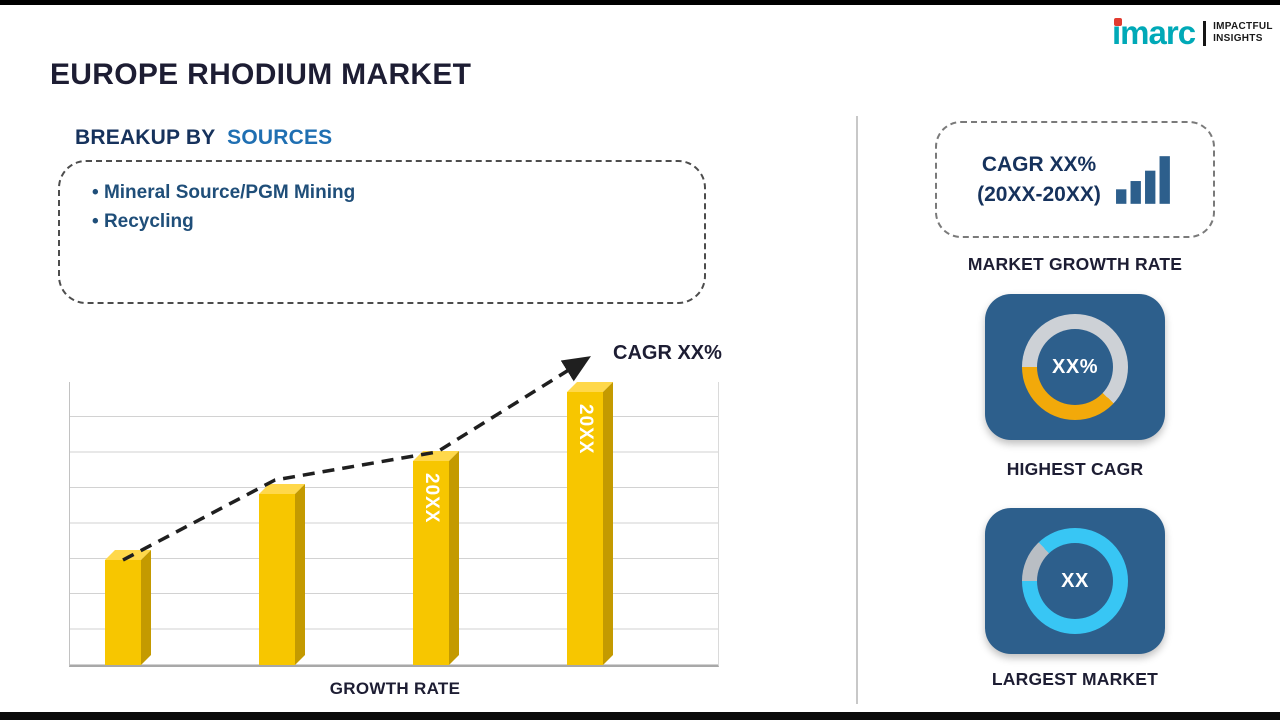 The height and width of the screenshot is (720, 1280). Describe the element at coordinates (667, 353) in the screenshot. I see `cagr-annotation: CAGR XX%` at that location.